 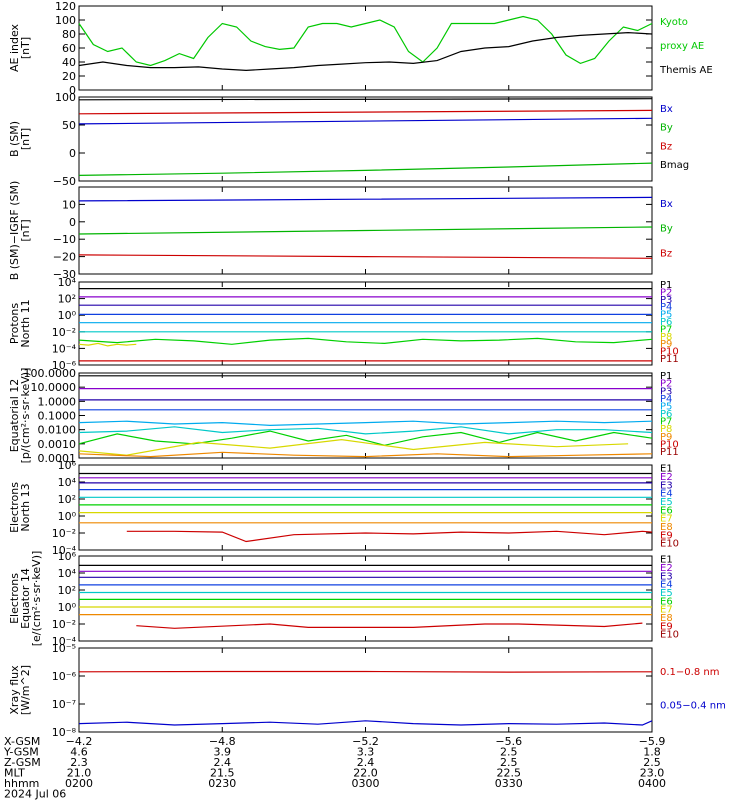 I want to click on y-tick-label: 80, so click(x=69, y=34).